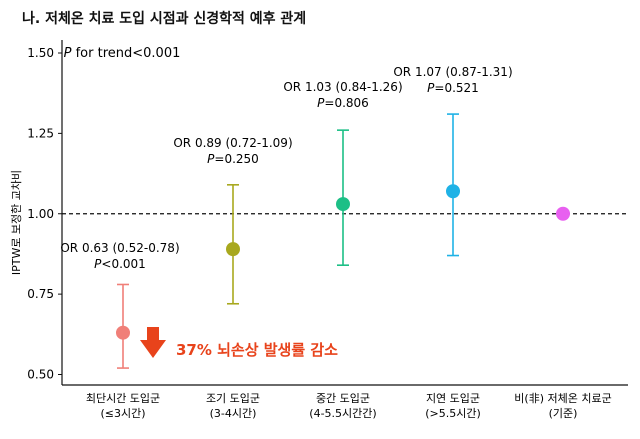  What do you see at coordinates (257, 350) in the screenshot?
I see `callout-text: 37% 뇌손상 발생률 감소` at bounding box center [257, 350].